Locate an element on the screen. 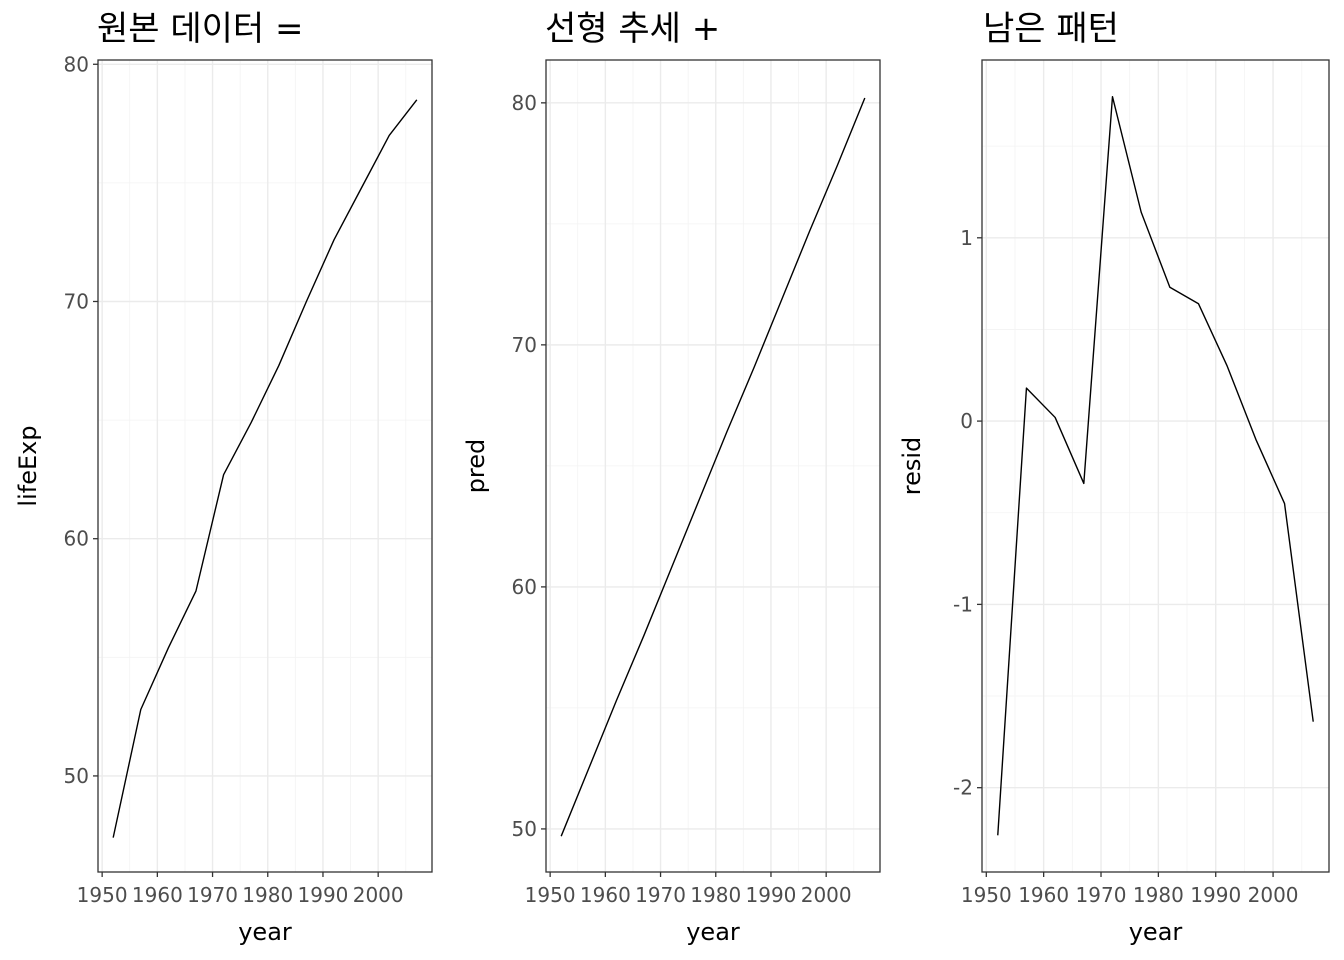 The width and height of the screenshot is (1344, 960). linear-trend-x-tick-label: 1970 is located at coordinates (660, 895).